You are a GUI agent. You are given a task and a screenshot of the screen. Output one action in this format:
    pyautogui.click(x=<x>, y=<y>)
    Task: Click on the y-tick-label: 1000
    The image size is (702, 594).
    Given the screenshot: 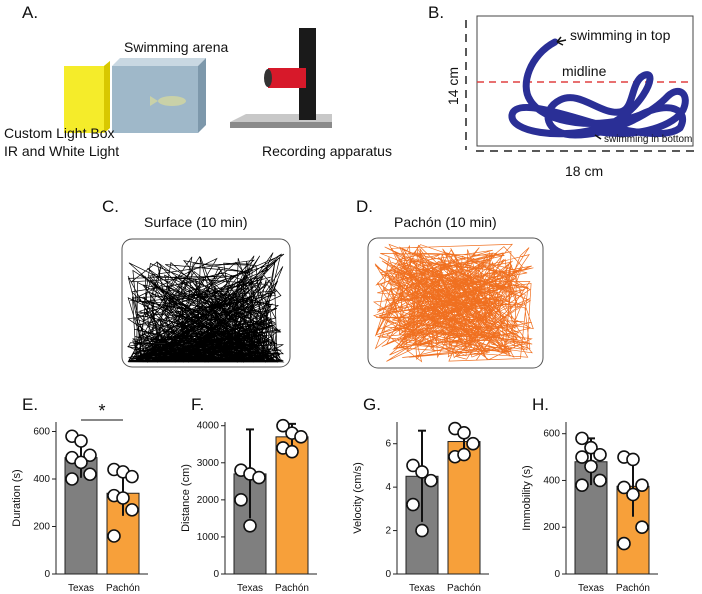 What is the action you would take?
    pyautogui.click(x=208, y=537)
    